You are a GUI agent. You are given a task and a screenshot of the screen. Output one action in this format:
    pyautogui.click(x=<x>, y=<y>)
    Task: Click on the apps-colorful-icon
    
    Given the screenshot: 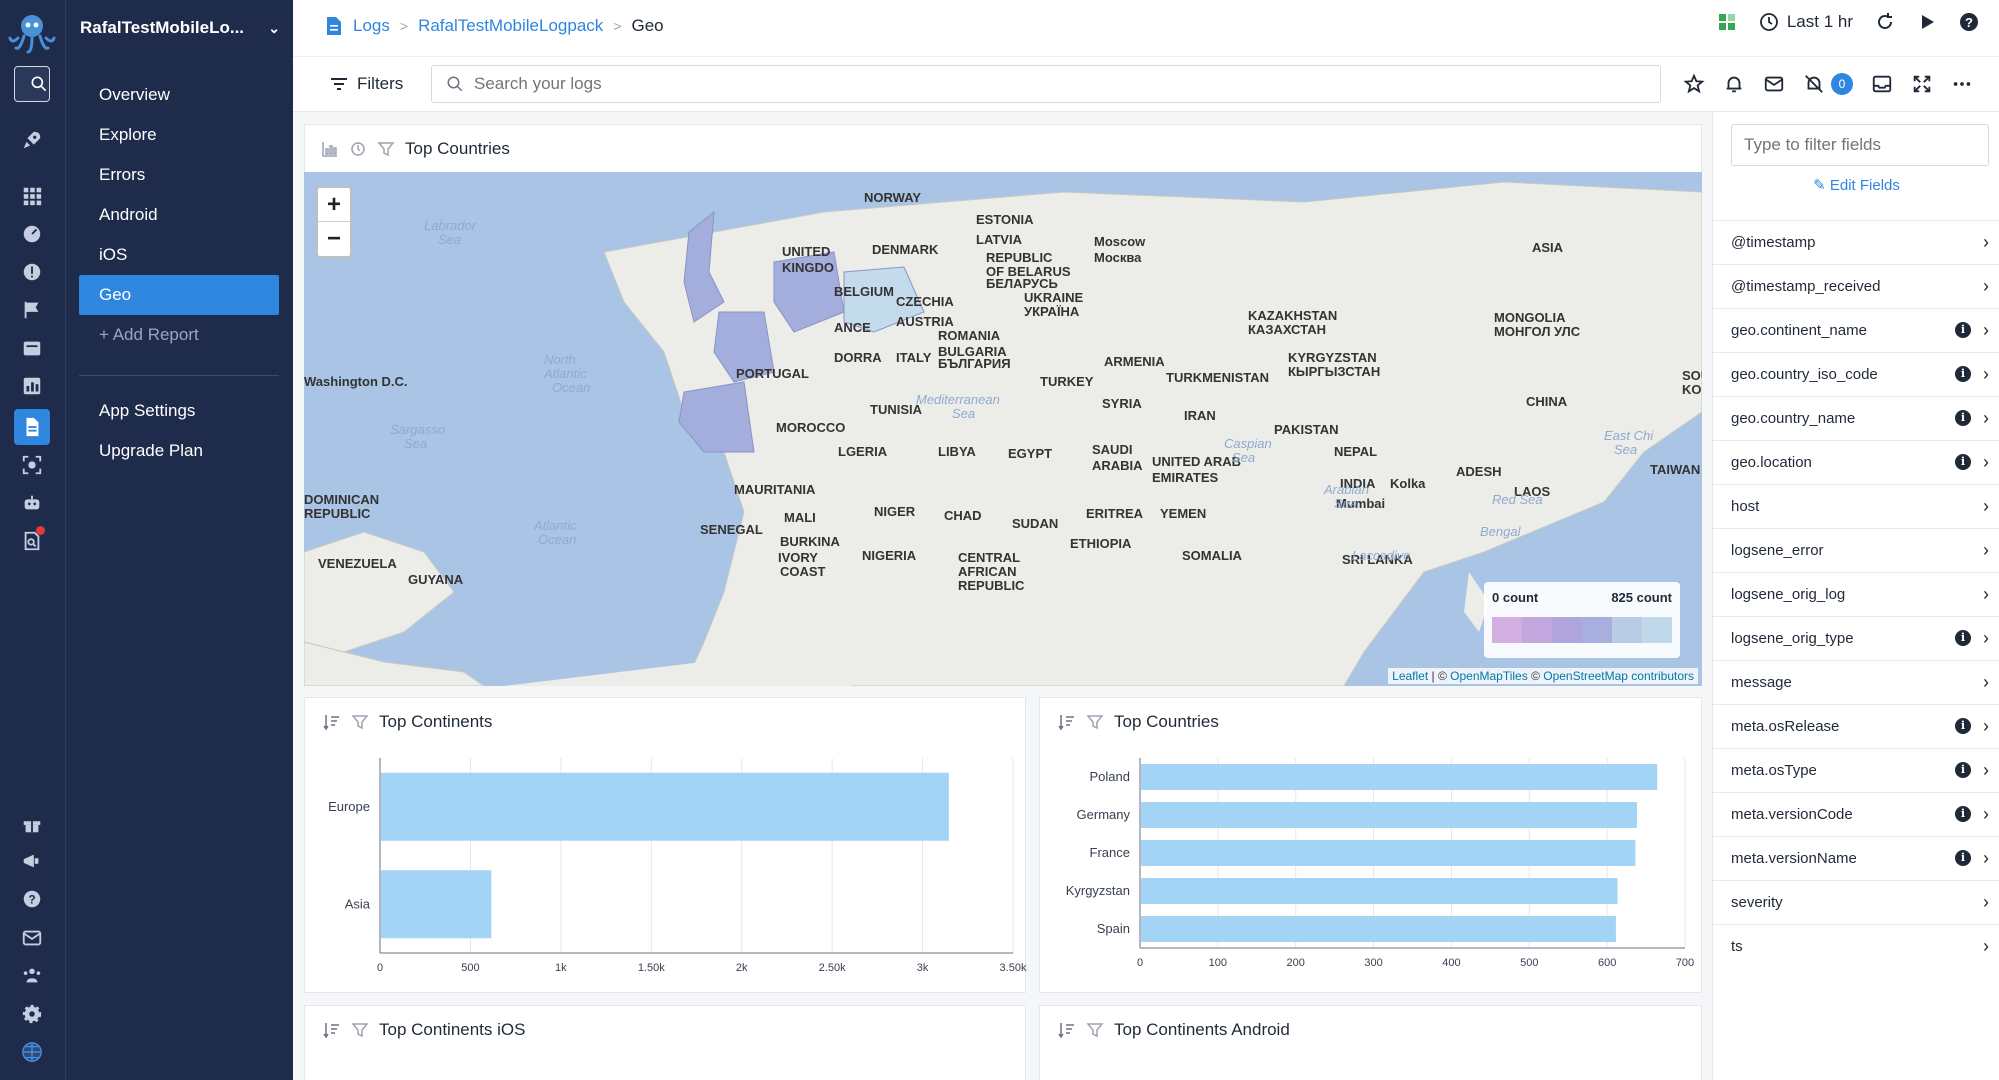 What is the action you would take?
    pyautogui.click(x=1727, y=22)
    